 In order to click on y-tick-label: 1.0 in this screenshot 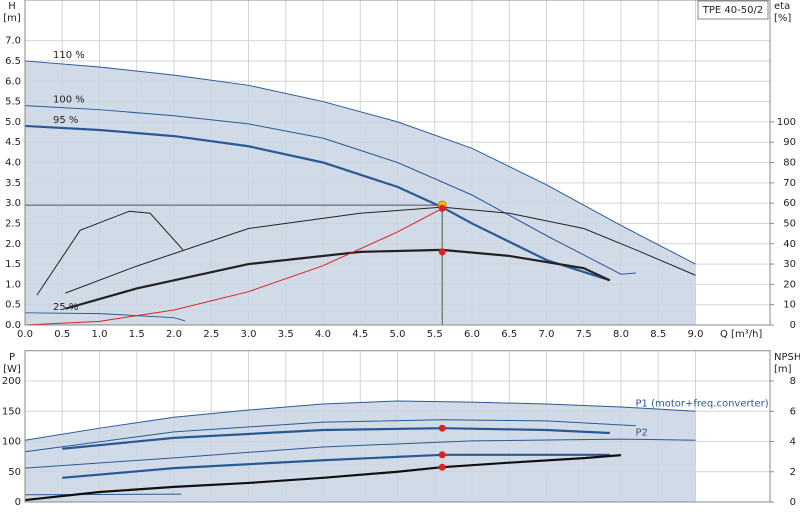, I will do `click(13, 284)`.